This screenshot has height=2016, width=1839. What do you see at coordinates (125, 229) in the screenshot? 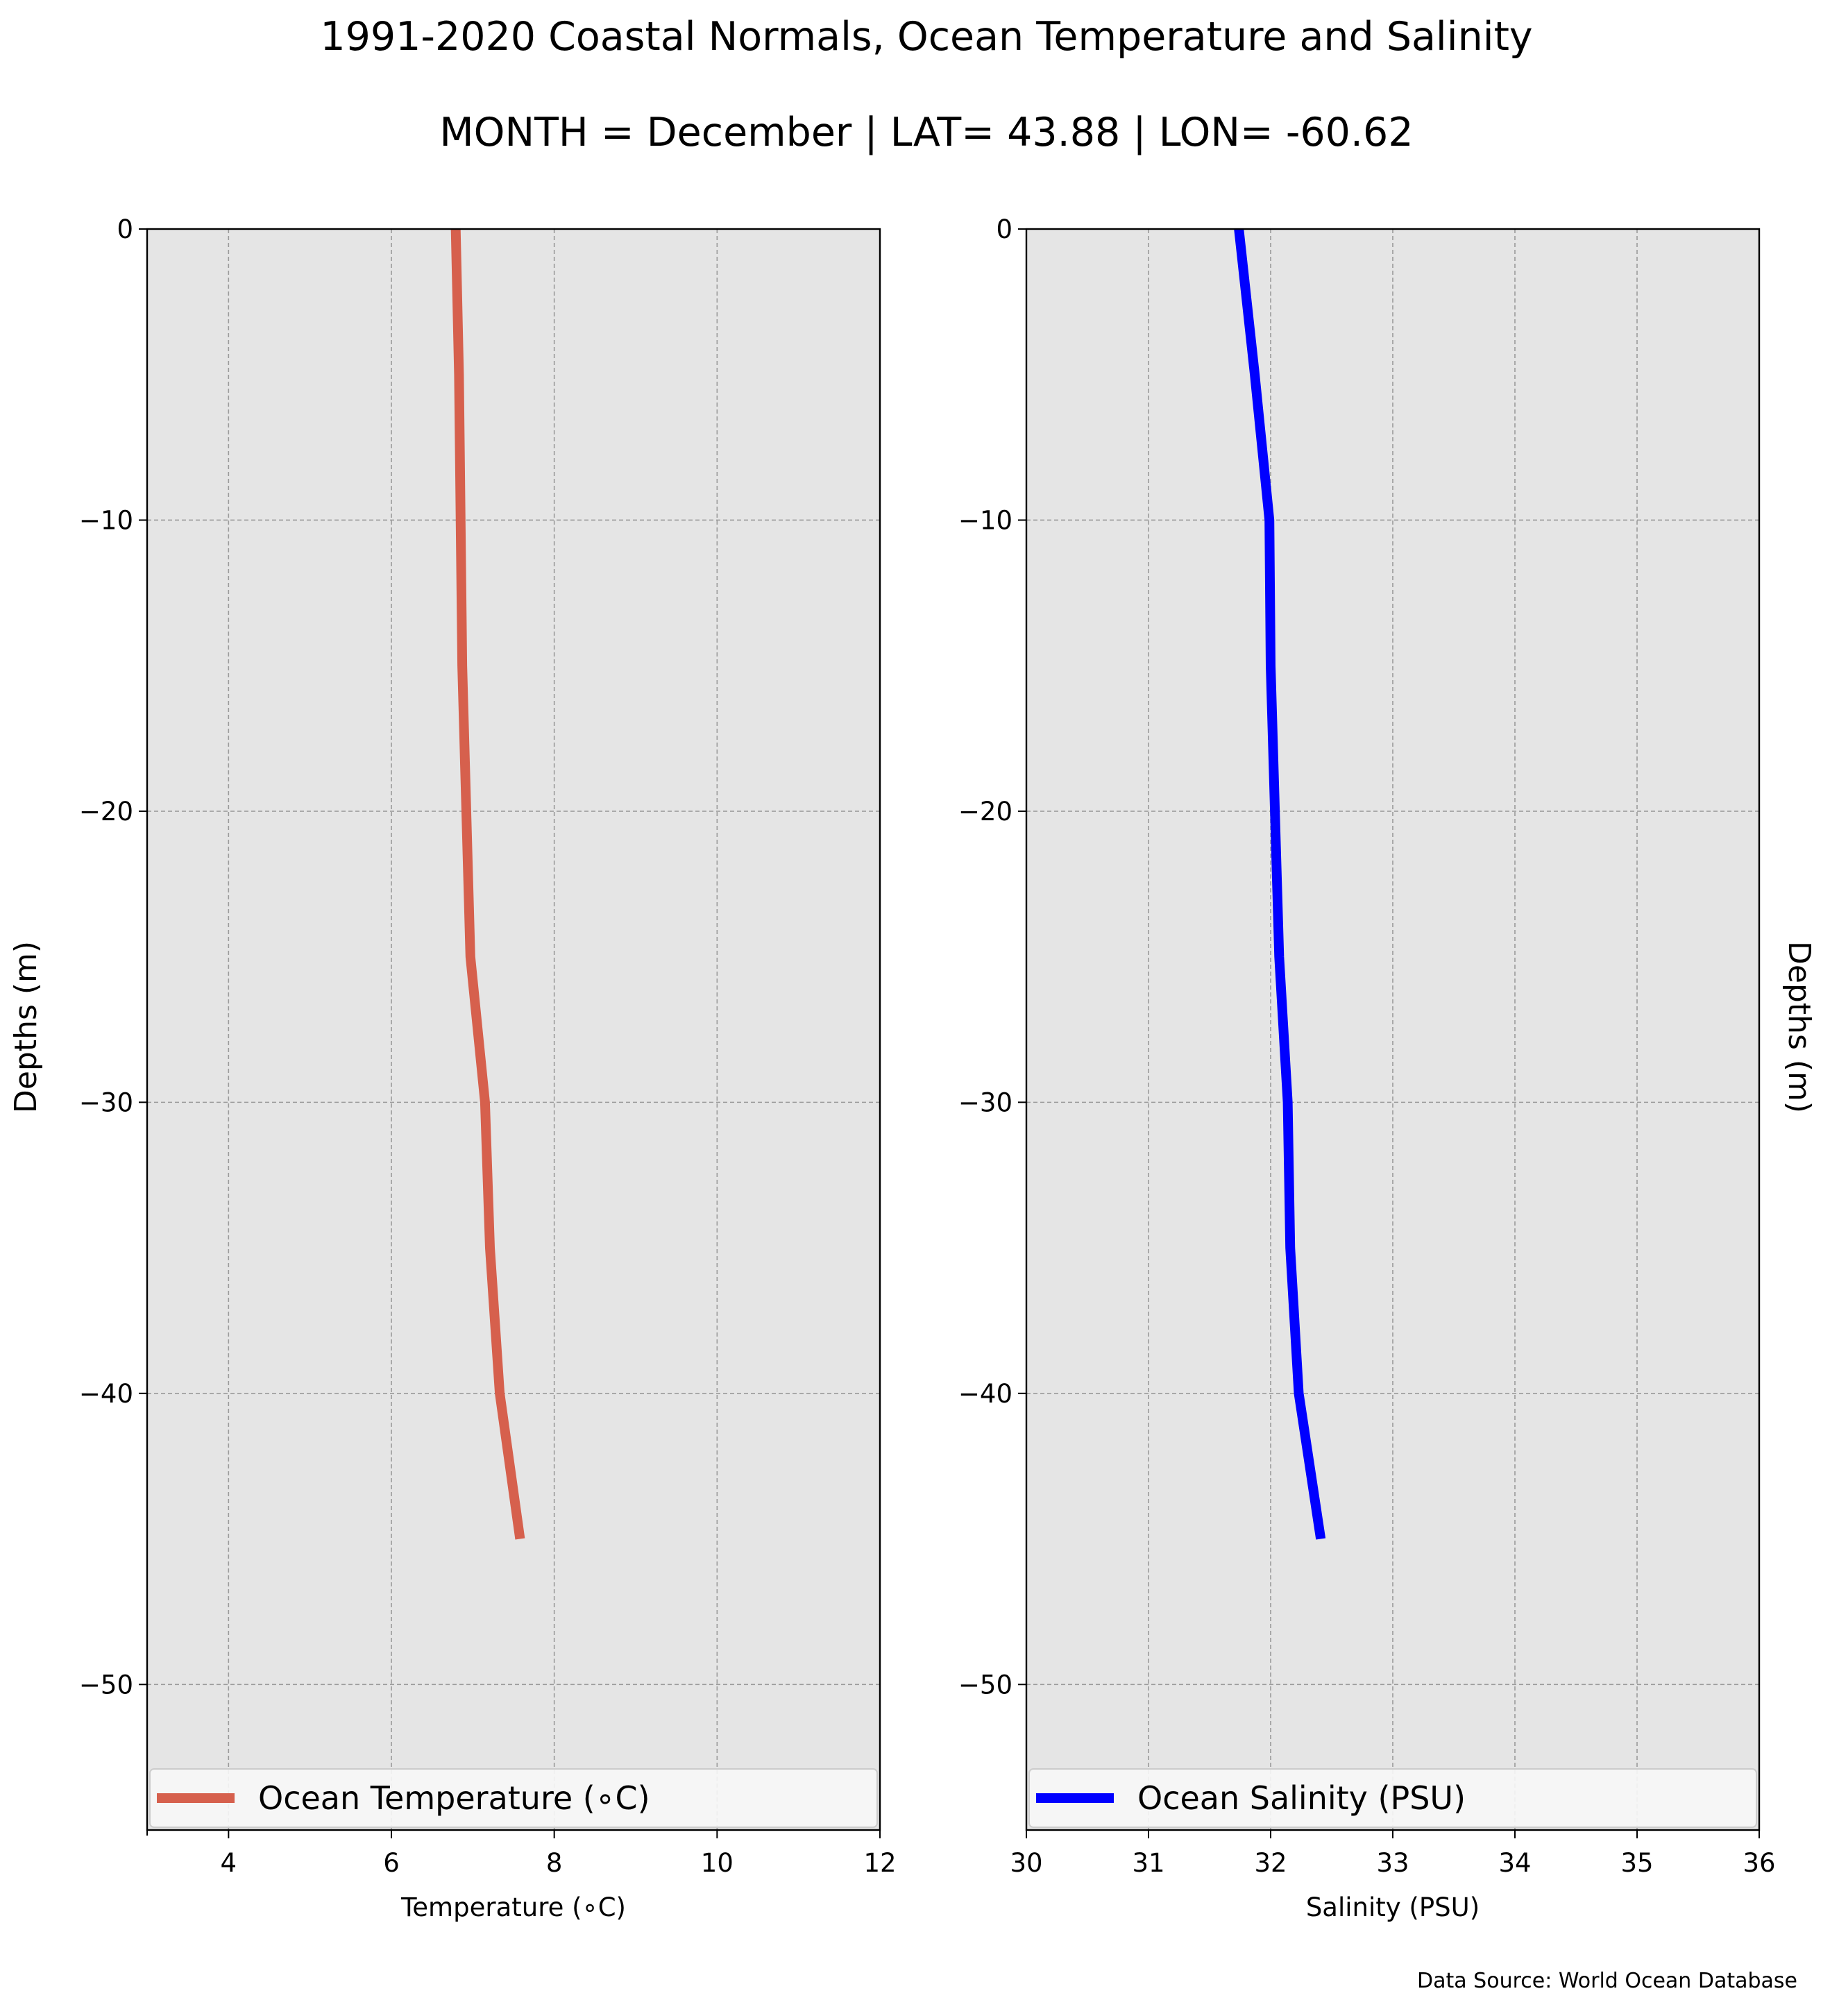
I see `temperature-y-tick-label: 0` at bounding box center [125, 229].